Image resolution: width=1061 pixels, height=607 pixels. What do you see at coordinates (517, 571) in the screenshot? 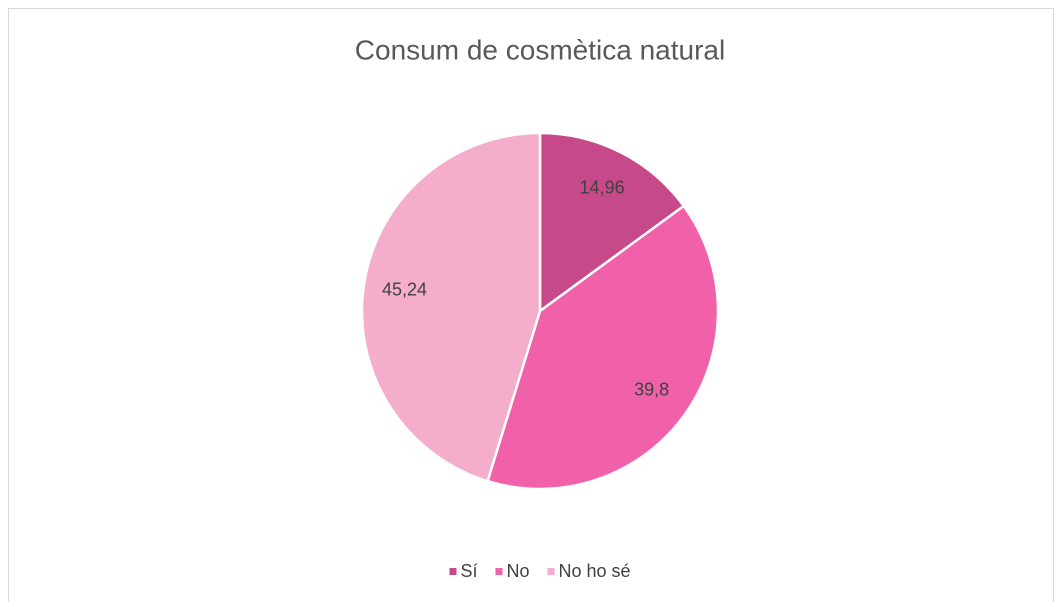
I see `legend-label: No` at bounding box center [517, 571].